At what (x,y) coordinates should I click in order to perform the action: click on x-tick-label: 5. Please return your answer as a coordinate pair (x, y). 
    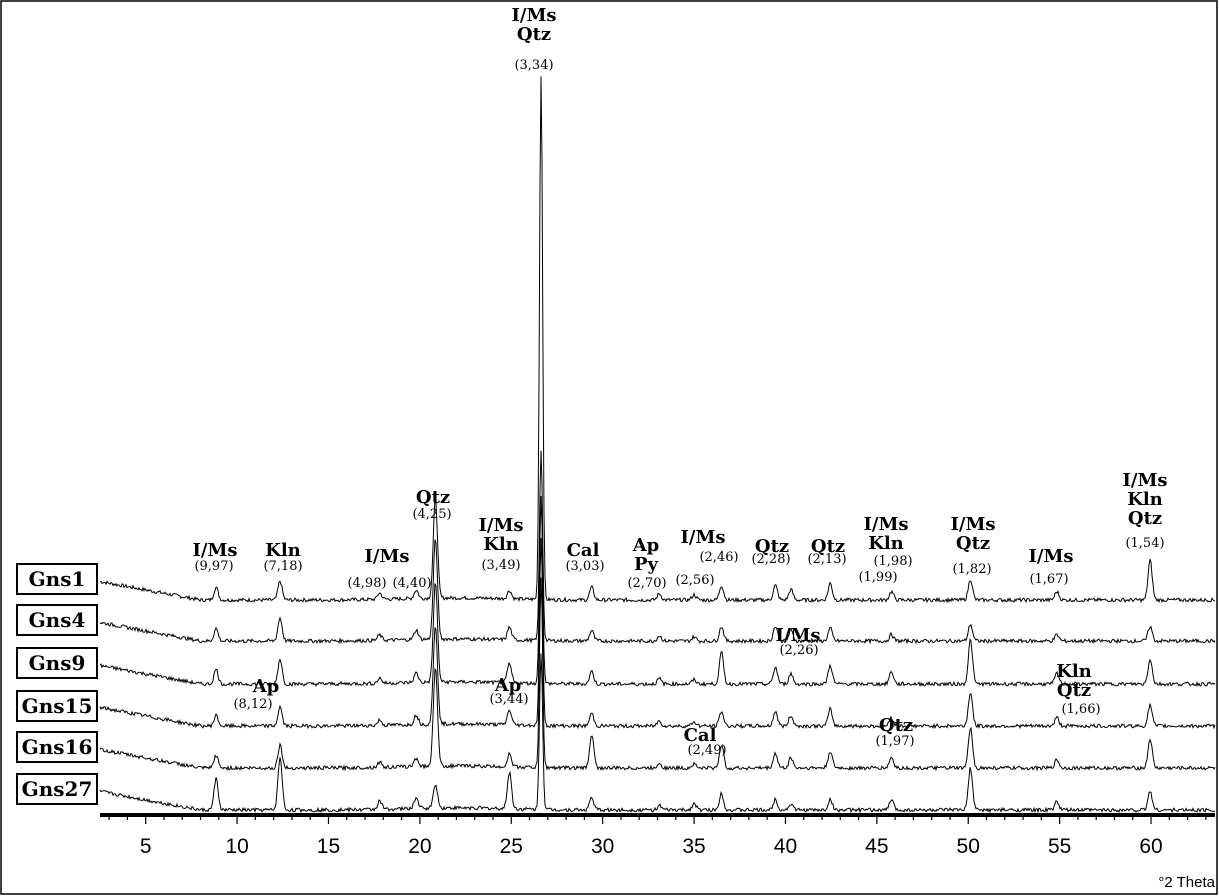
    Looking at the image, I should click on (146, 846).